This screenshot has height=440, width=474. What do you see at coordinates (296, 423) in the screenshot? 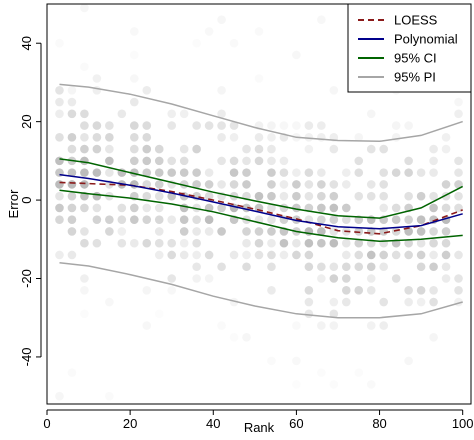
I see `x-tick-label: 60` at bounding box center [296, 423].